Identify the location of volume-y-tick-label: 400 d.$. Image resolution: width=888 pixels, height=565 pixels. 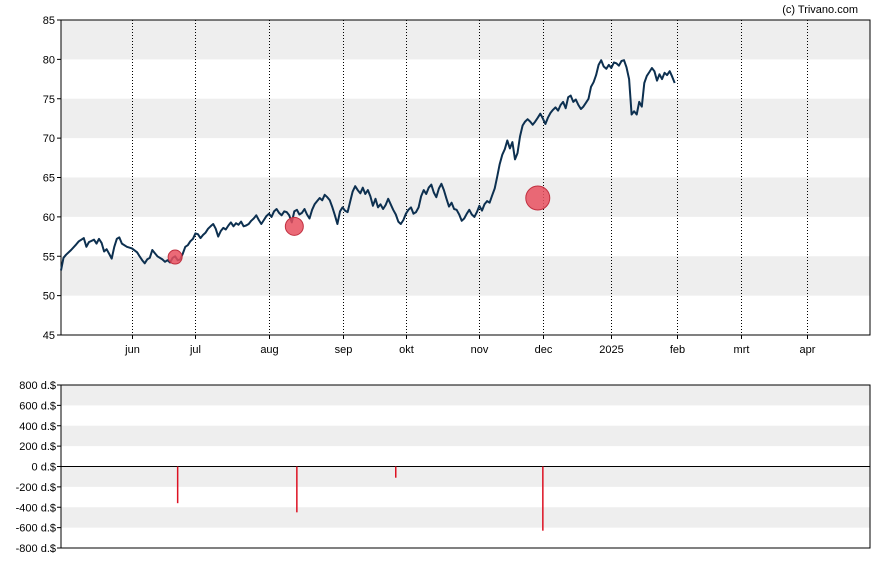
(37, 427).